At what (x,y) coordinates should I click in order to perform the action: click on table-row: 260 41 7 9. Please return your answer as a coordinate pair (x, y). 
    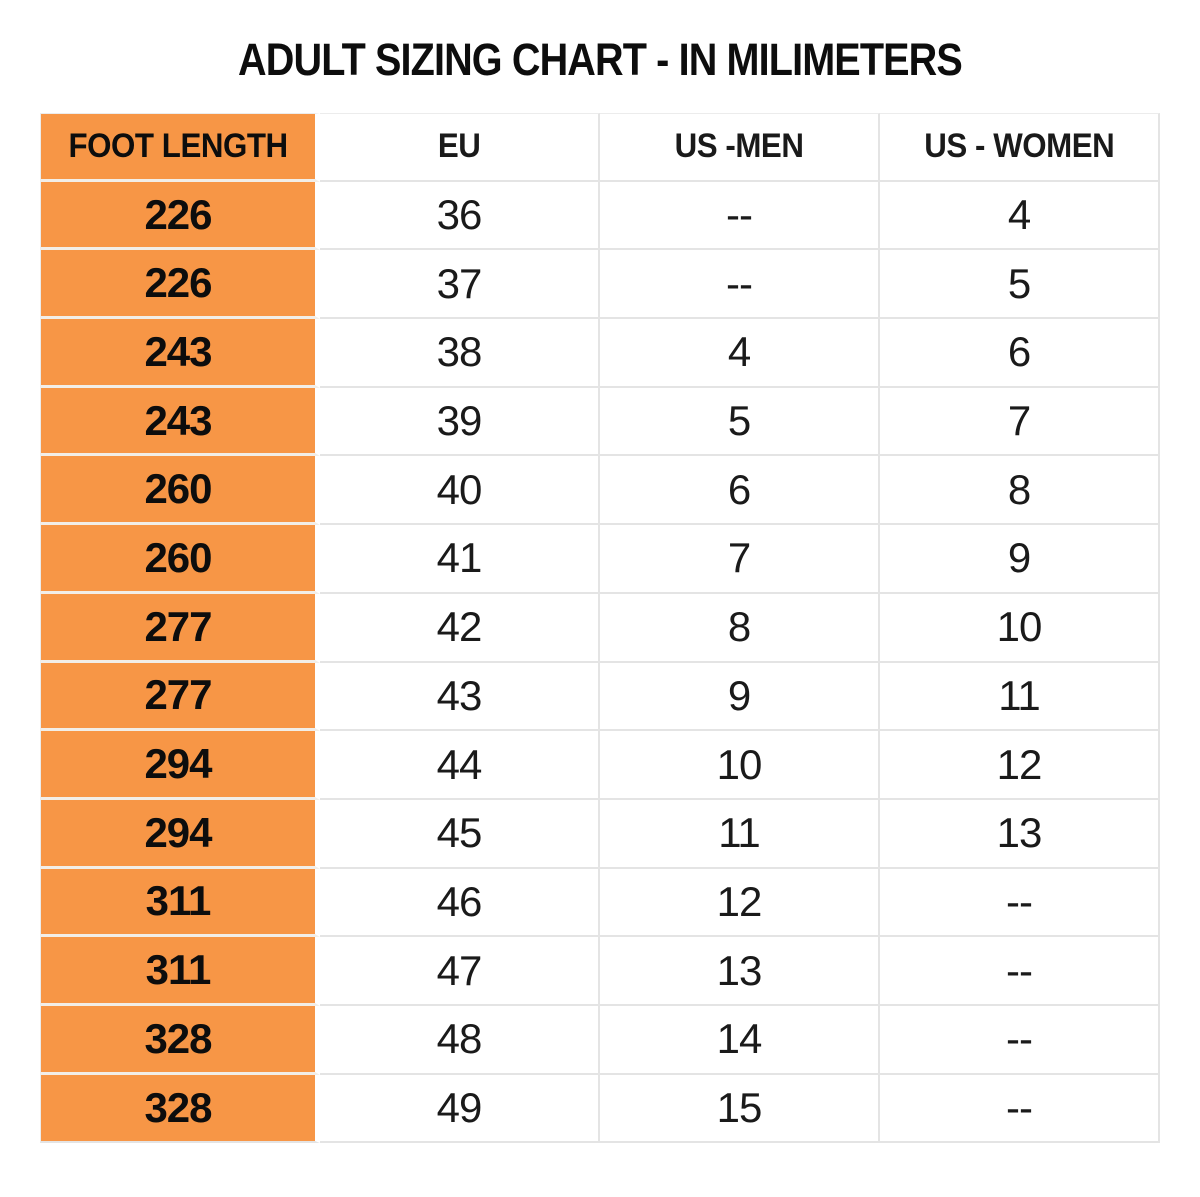
    Looking at the image, I should click on (600, 559).